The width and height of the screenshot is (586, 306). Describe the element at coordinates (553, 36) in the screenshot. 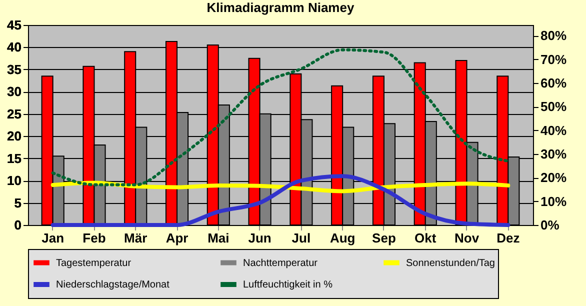

I see `y2-tick-label: 80%` at that location.